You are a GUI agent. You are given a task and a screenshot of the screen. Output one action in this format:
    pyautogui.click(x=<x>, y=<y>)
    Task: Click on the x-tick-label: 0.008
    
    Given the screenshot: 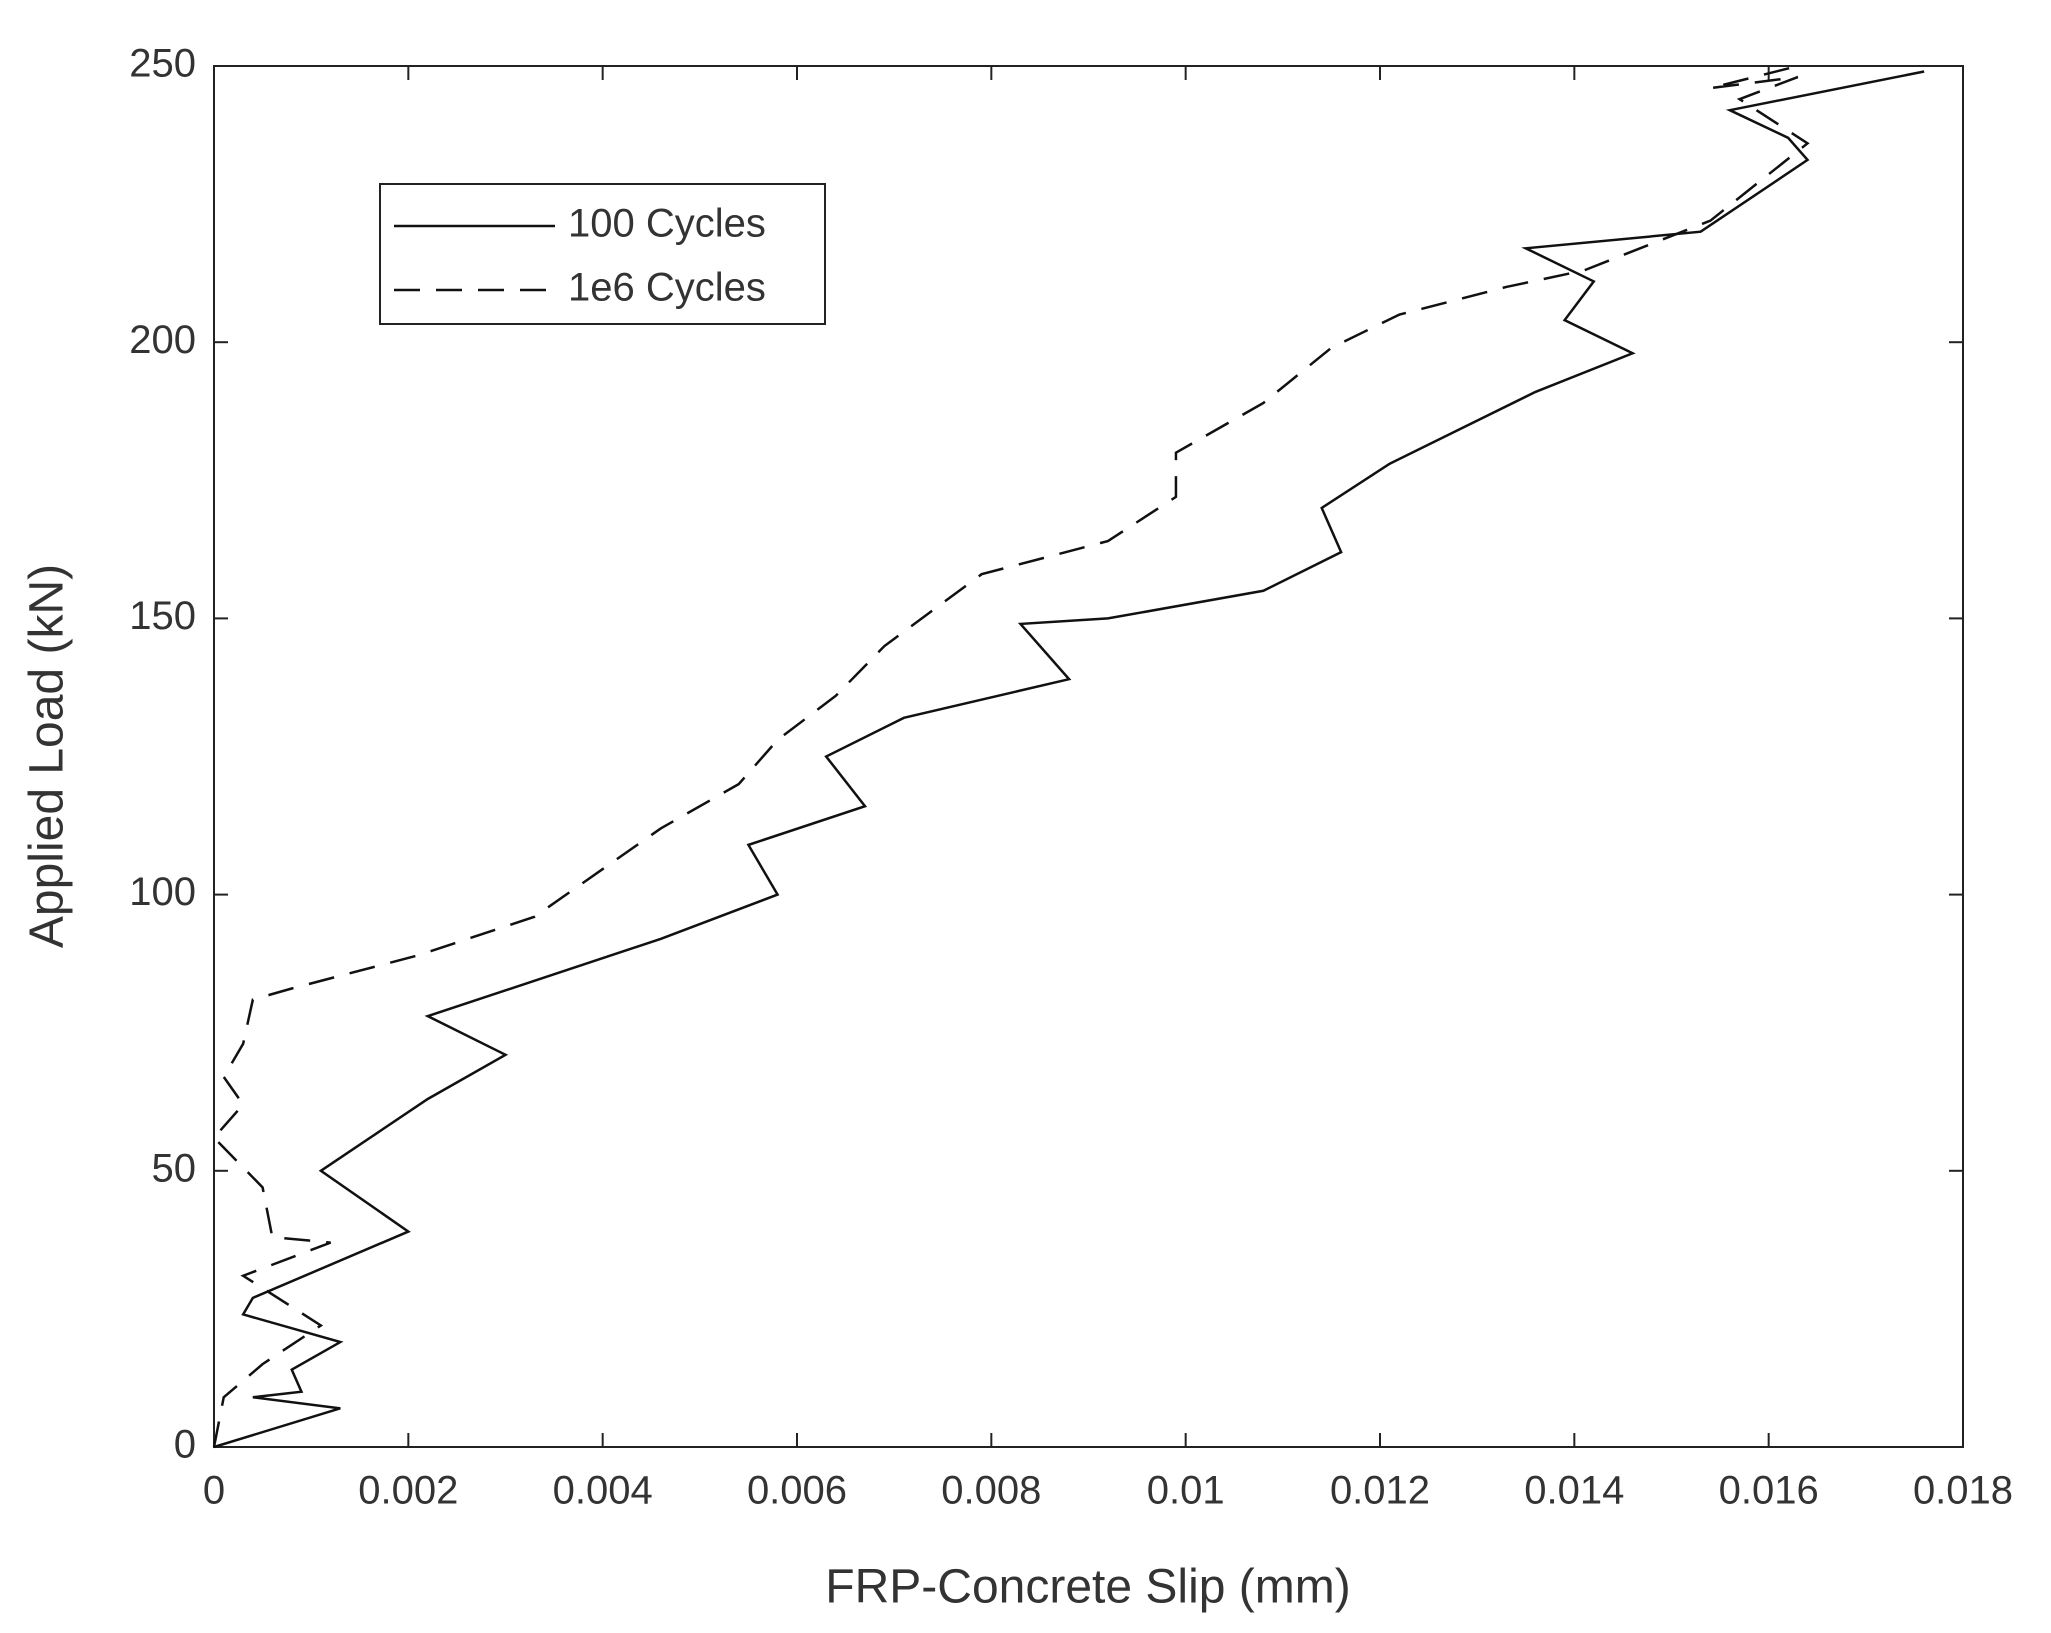 What is the action you would take?
    pyautogui.click(x=991, y=1491)
    